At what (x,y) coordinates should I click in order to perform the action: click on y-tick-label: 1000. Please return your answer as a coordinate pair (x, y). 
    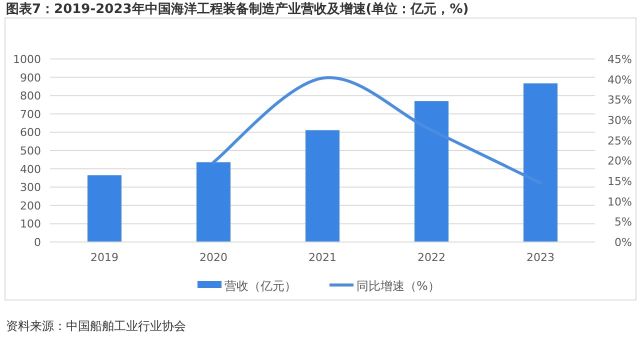
    Looking at the image, I should click on (27, 59).